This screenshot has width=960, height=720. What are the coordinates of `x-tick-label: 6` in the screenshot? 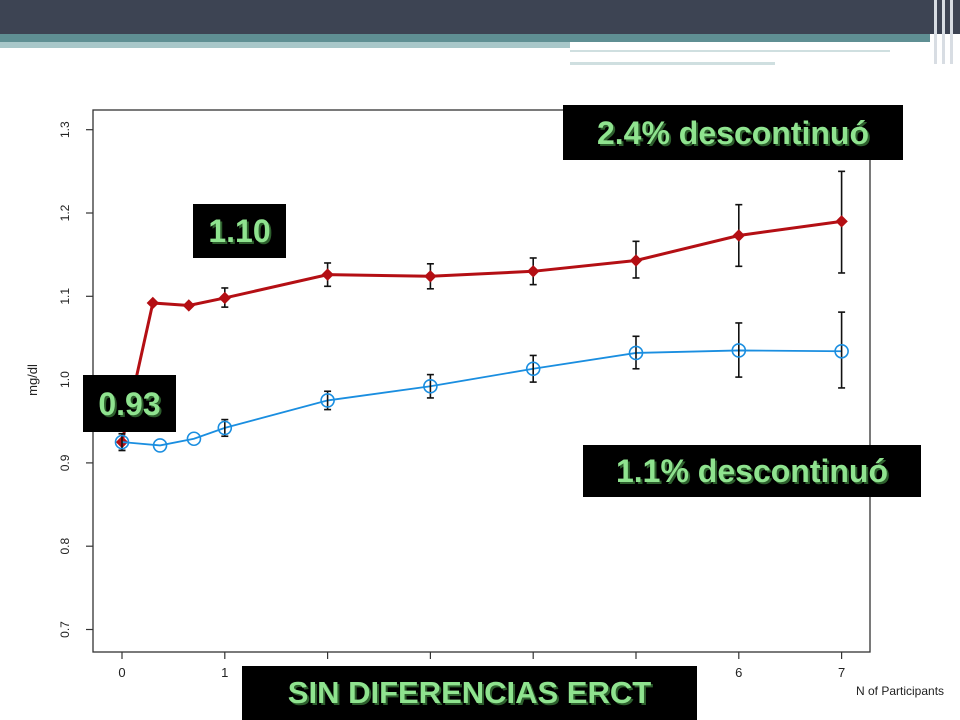 It's located at (738, 672).